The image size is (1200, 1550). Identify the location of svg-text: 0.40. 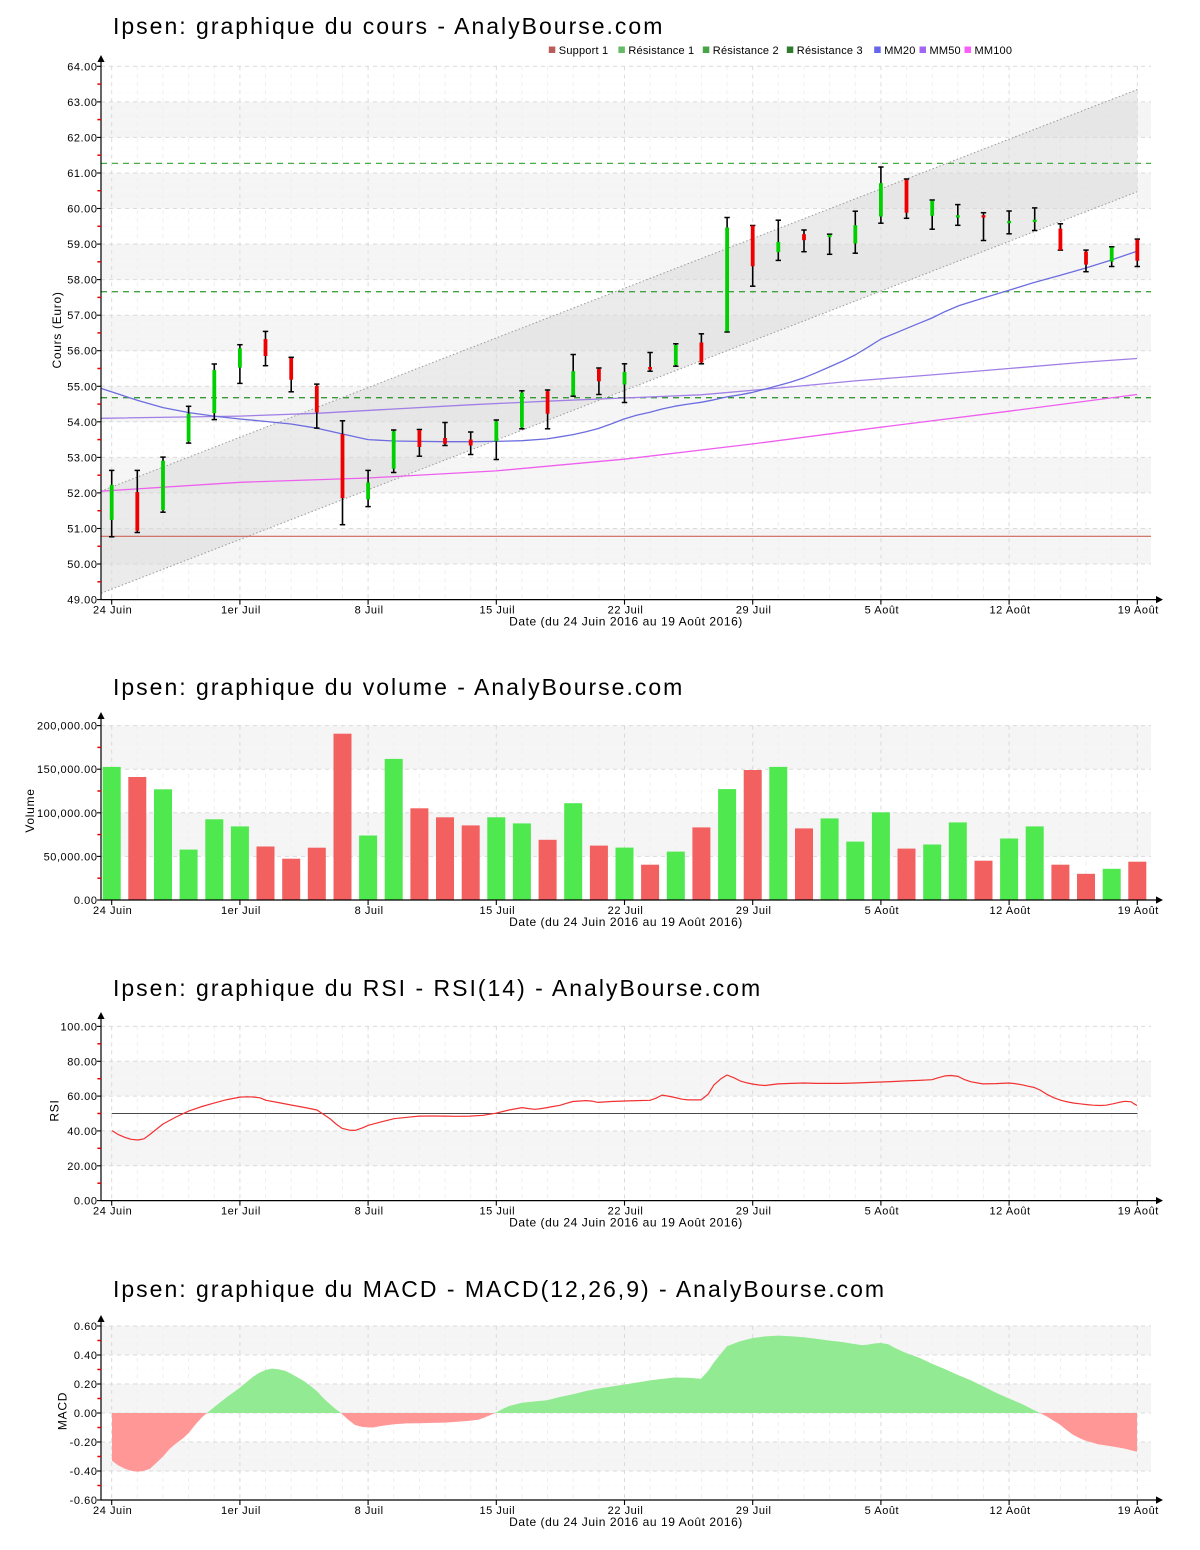
(86, 1356).